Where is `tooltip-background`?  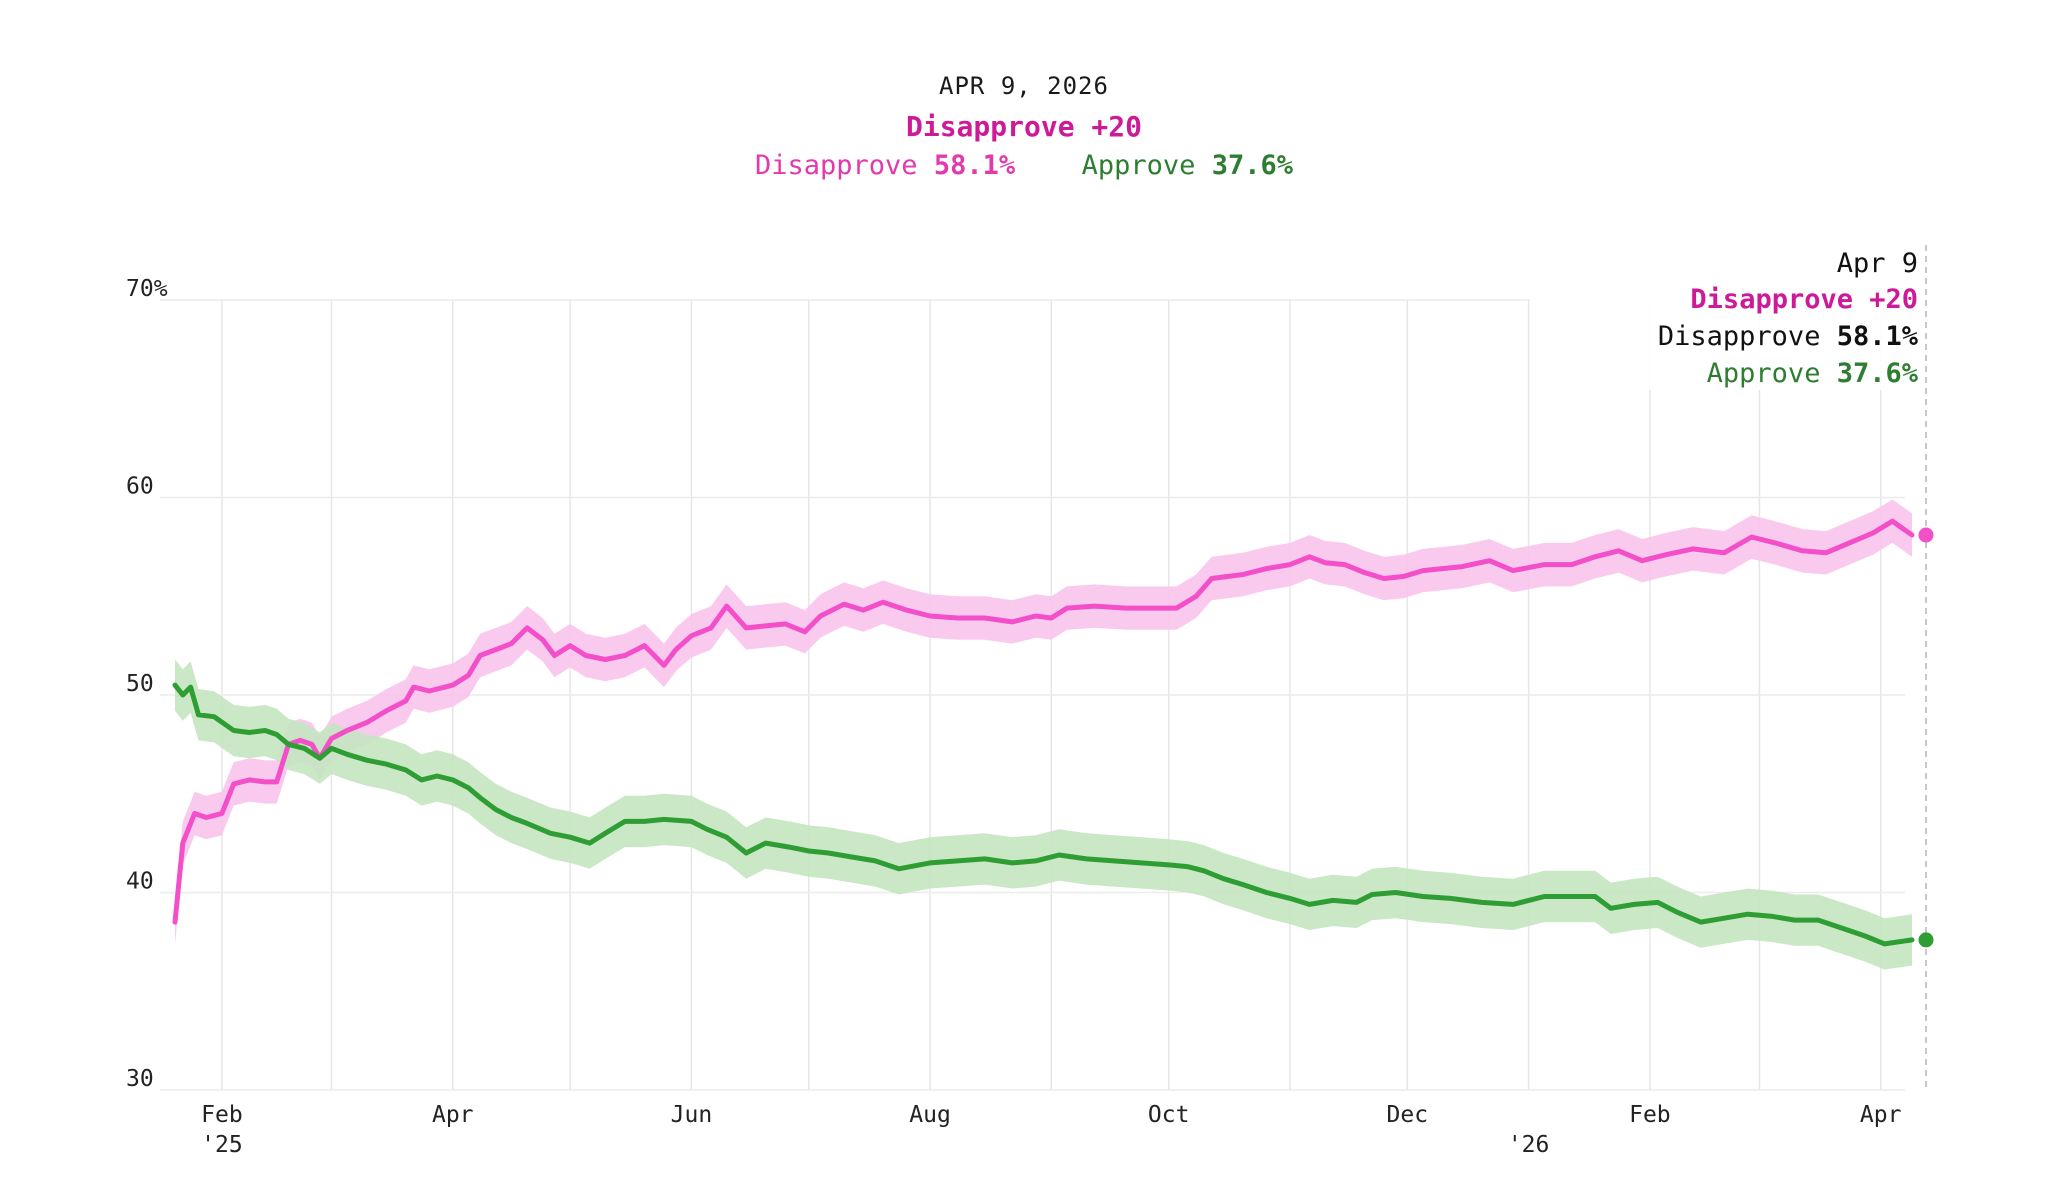
tooltip-background is located at coordinates (1725, 315).